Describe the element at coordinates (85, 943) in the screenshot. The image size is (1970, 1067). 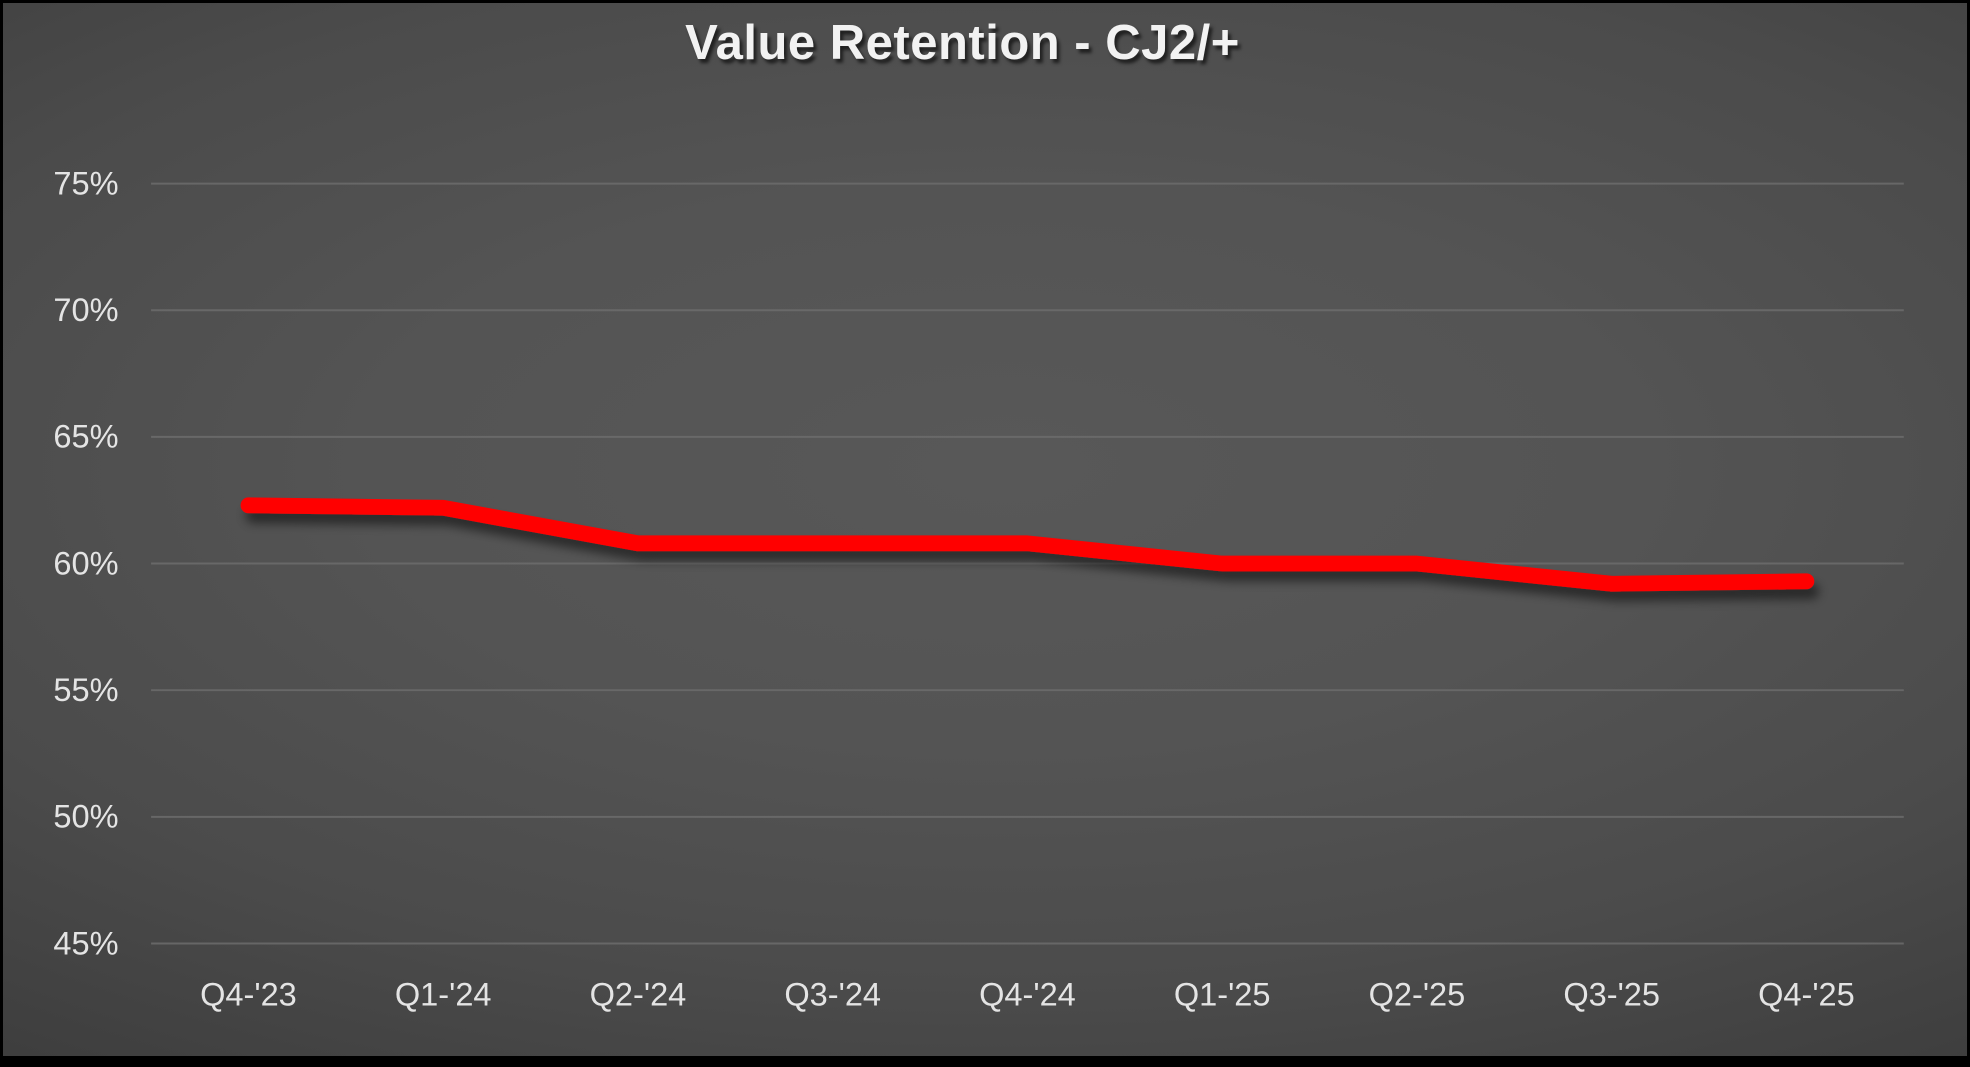
I see `y-tick-label: 45%` at that location.